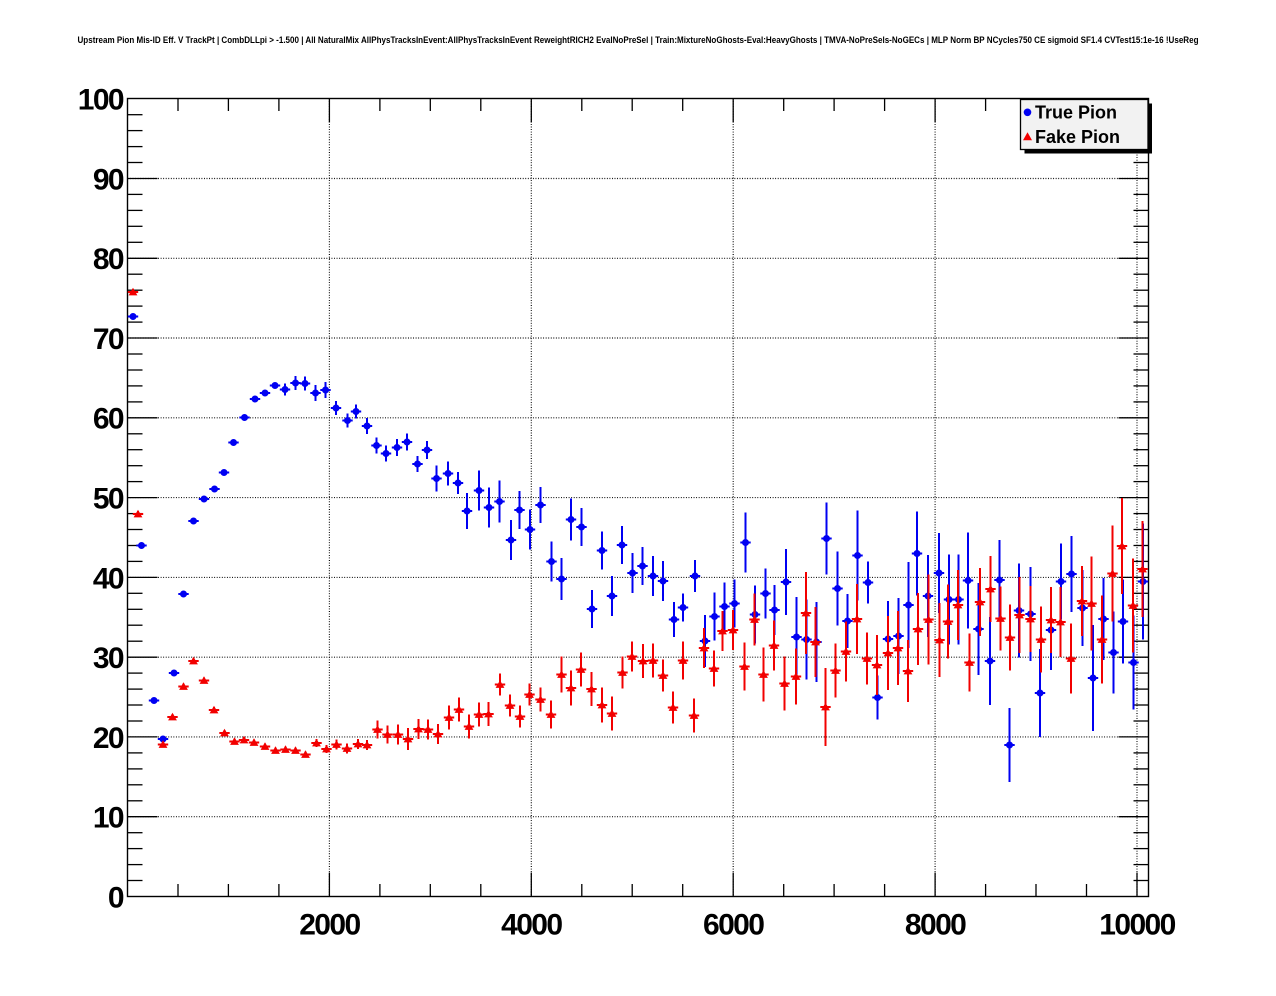 The height and width of the screenshot is (996, 1276). I want to click on svg-text: 6000, so click(733, 925).